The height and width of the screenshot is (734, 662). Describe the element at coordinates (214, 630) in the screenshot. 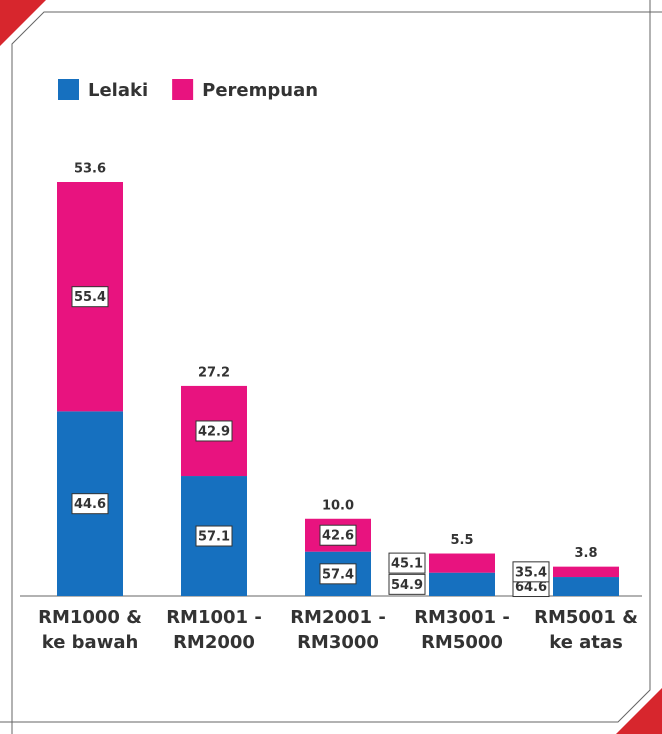

I see `category-label: RM1001 - RM2000` at that location.